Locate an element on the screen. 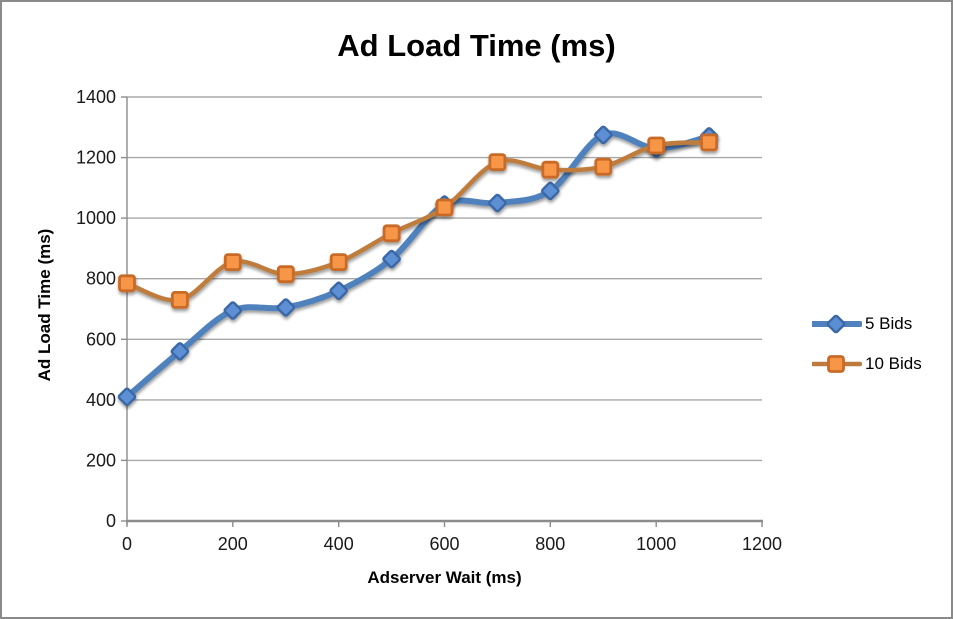  legend-label-10-bids: 10 Bids is located at coordinates (893, 363).